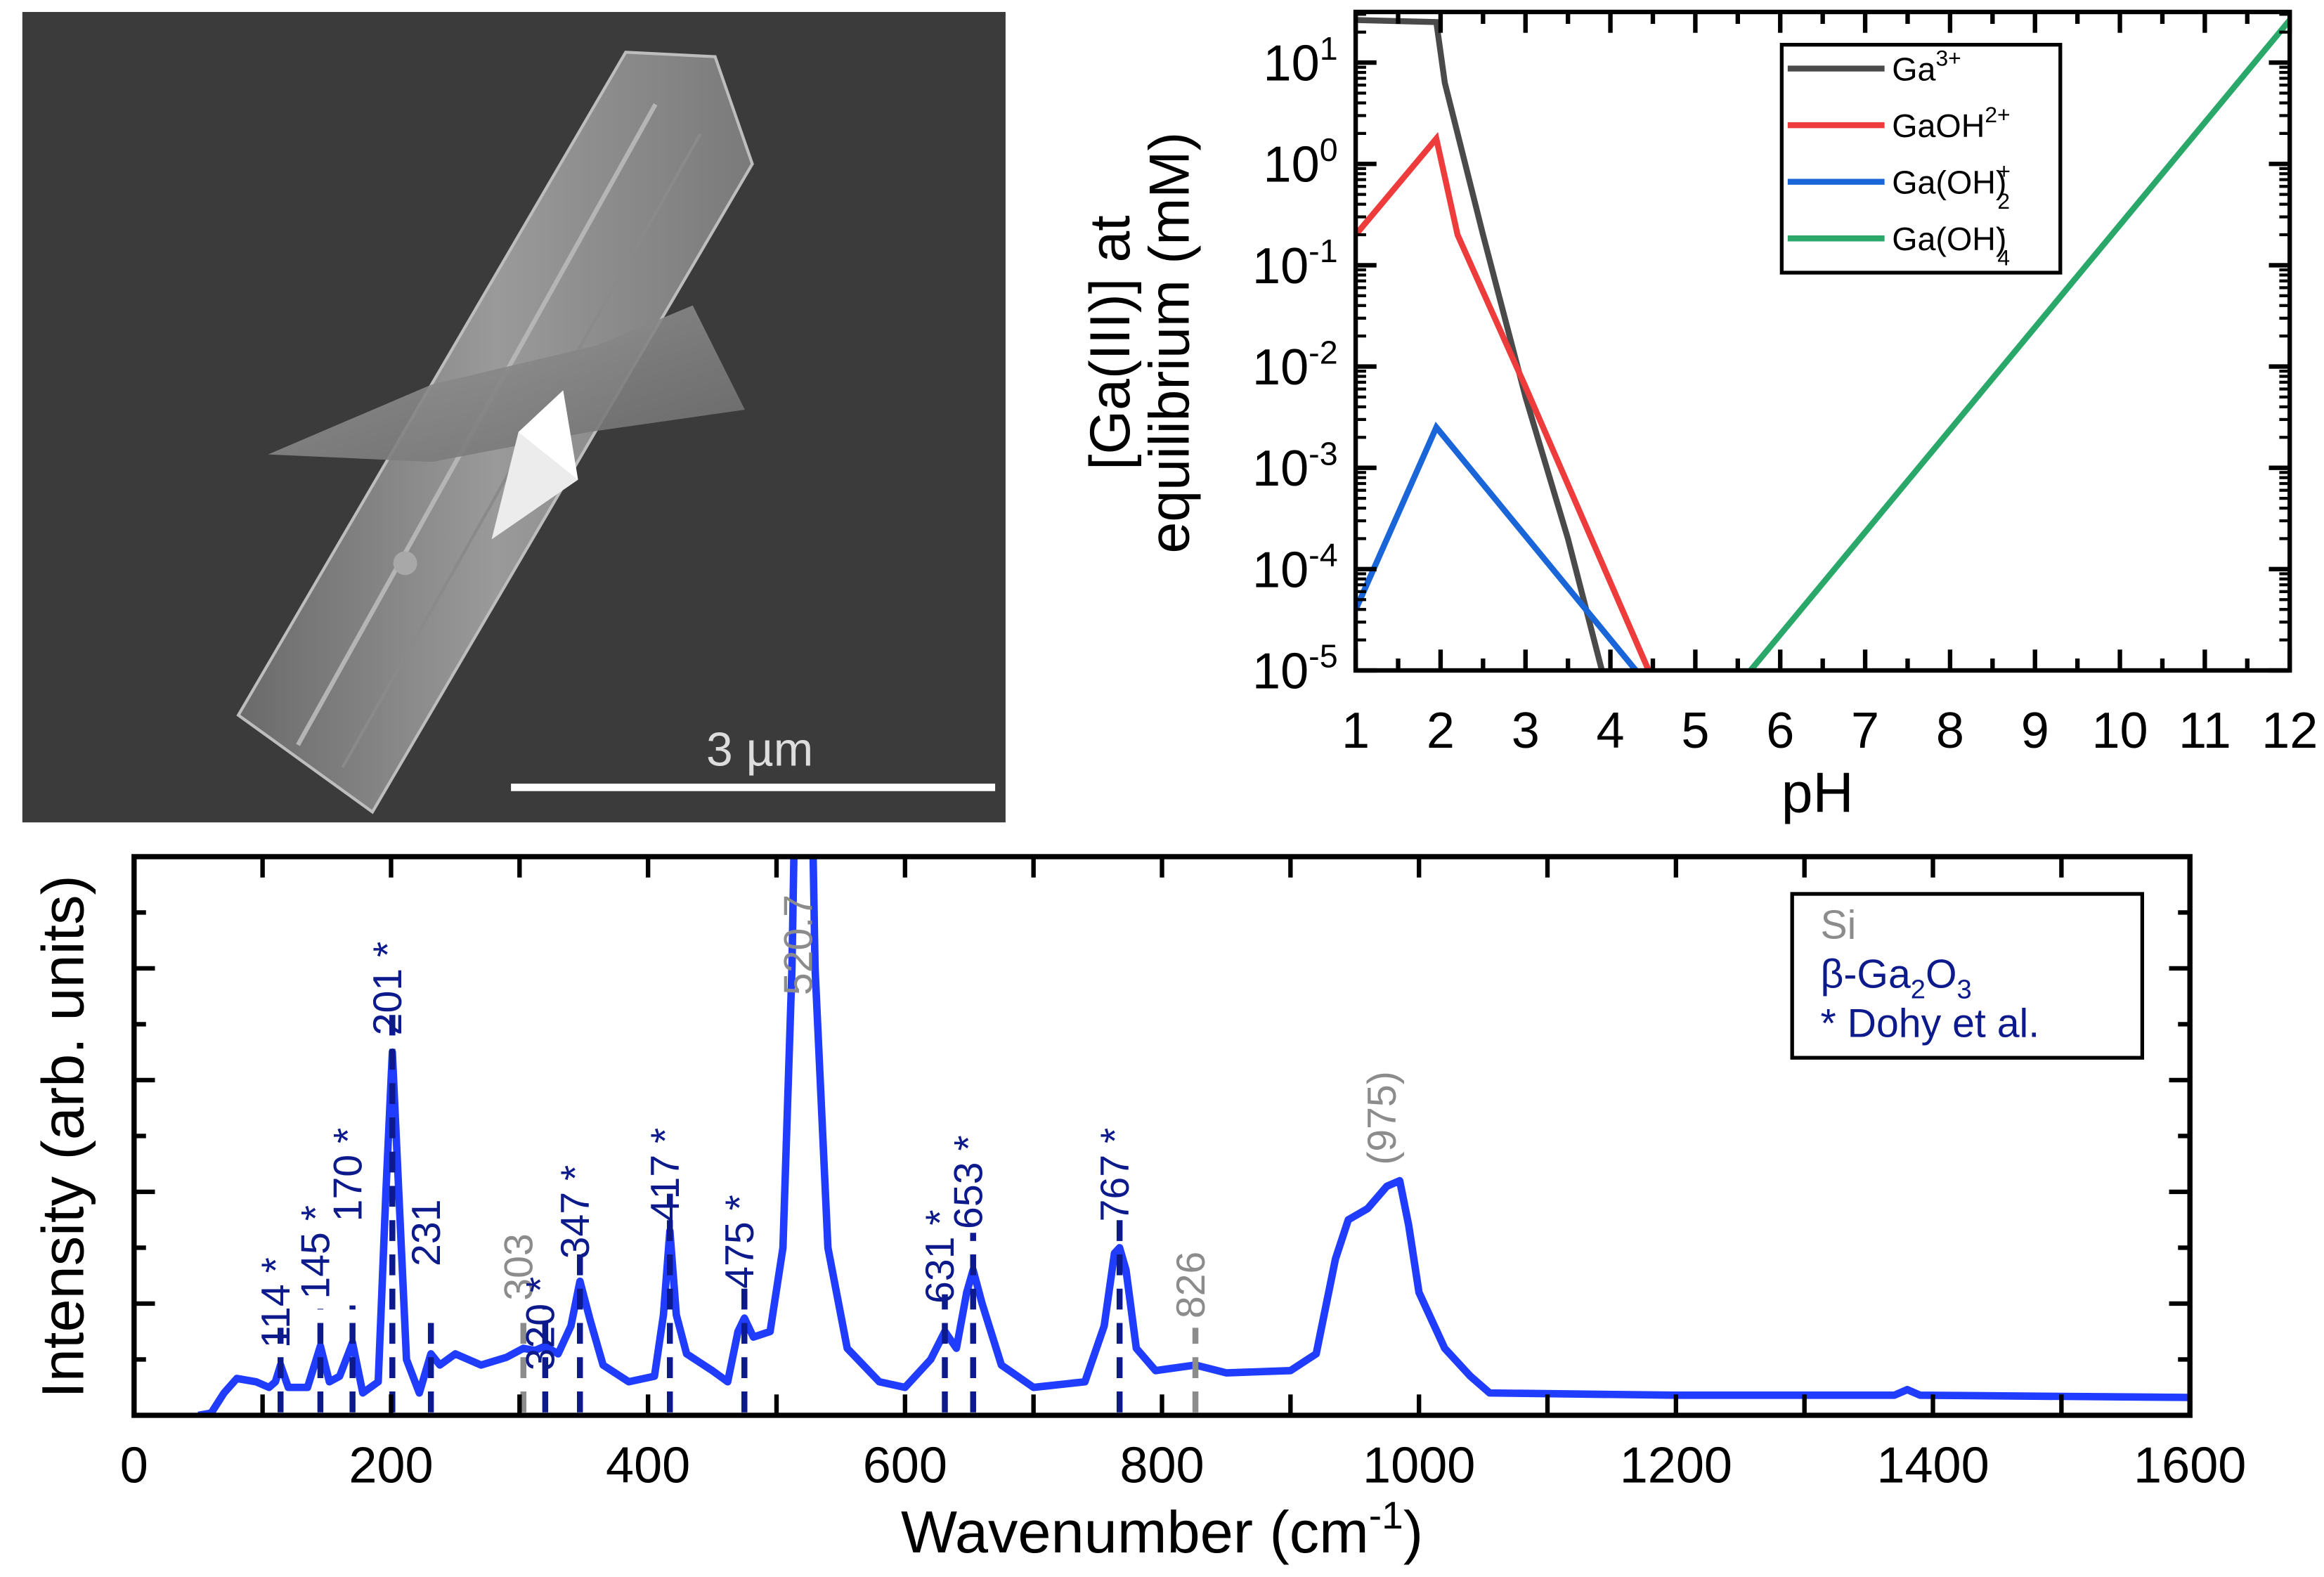  What do you see at coordinates (754, 787) in the screenshot?
I see `scale-bar` at bounding box center [754, 787].